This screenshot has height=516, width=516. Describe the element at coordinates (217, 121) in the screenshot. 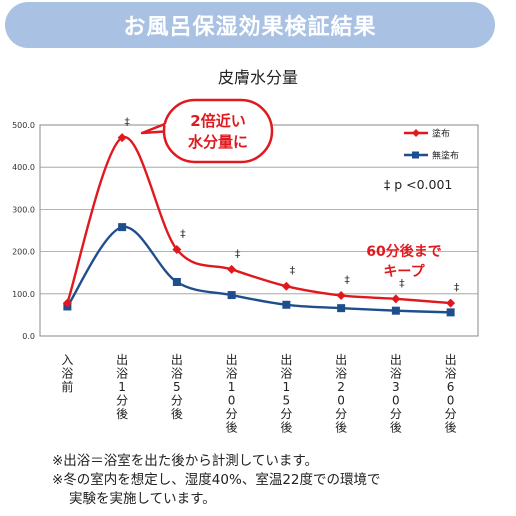

I see `callout-peak-line-1: 2倍近い` at that location.